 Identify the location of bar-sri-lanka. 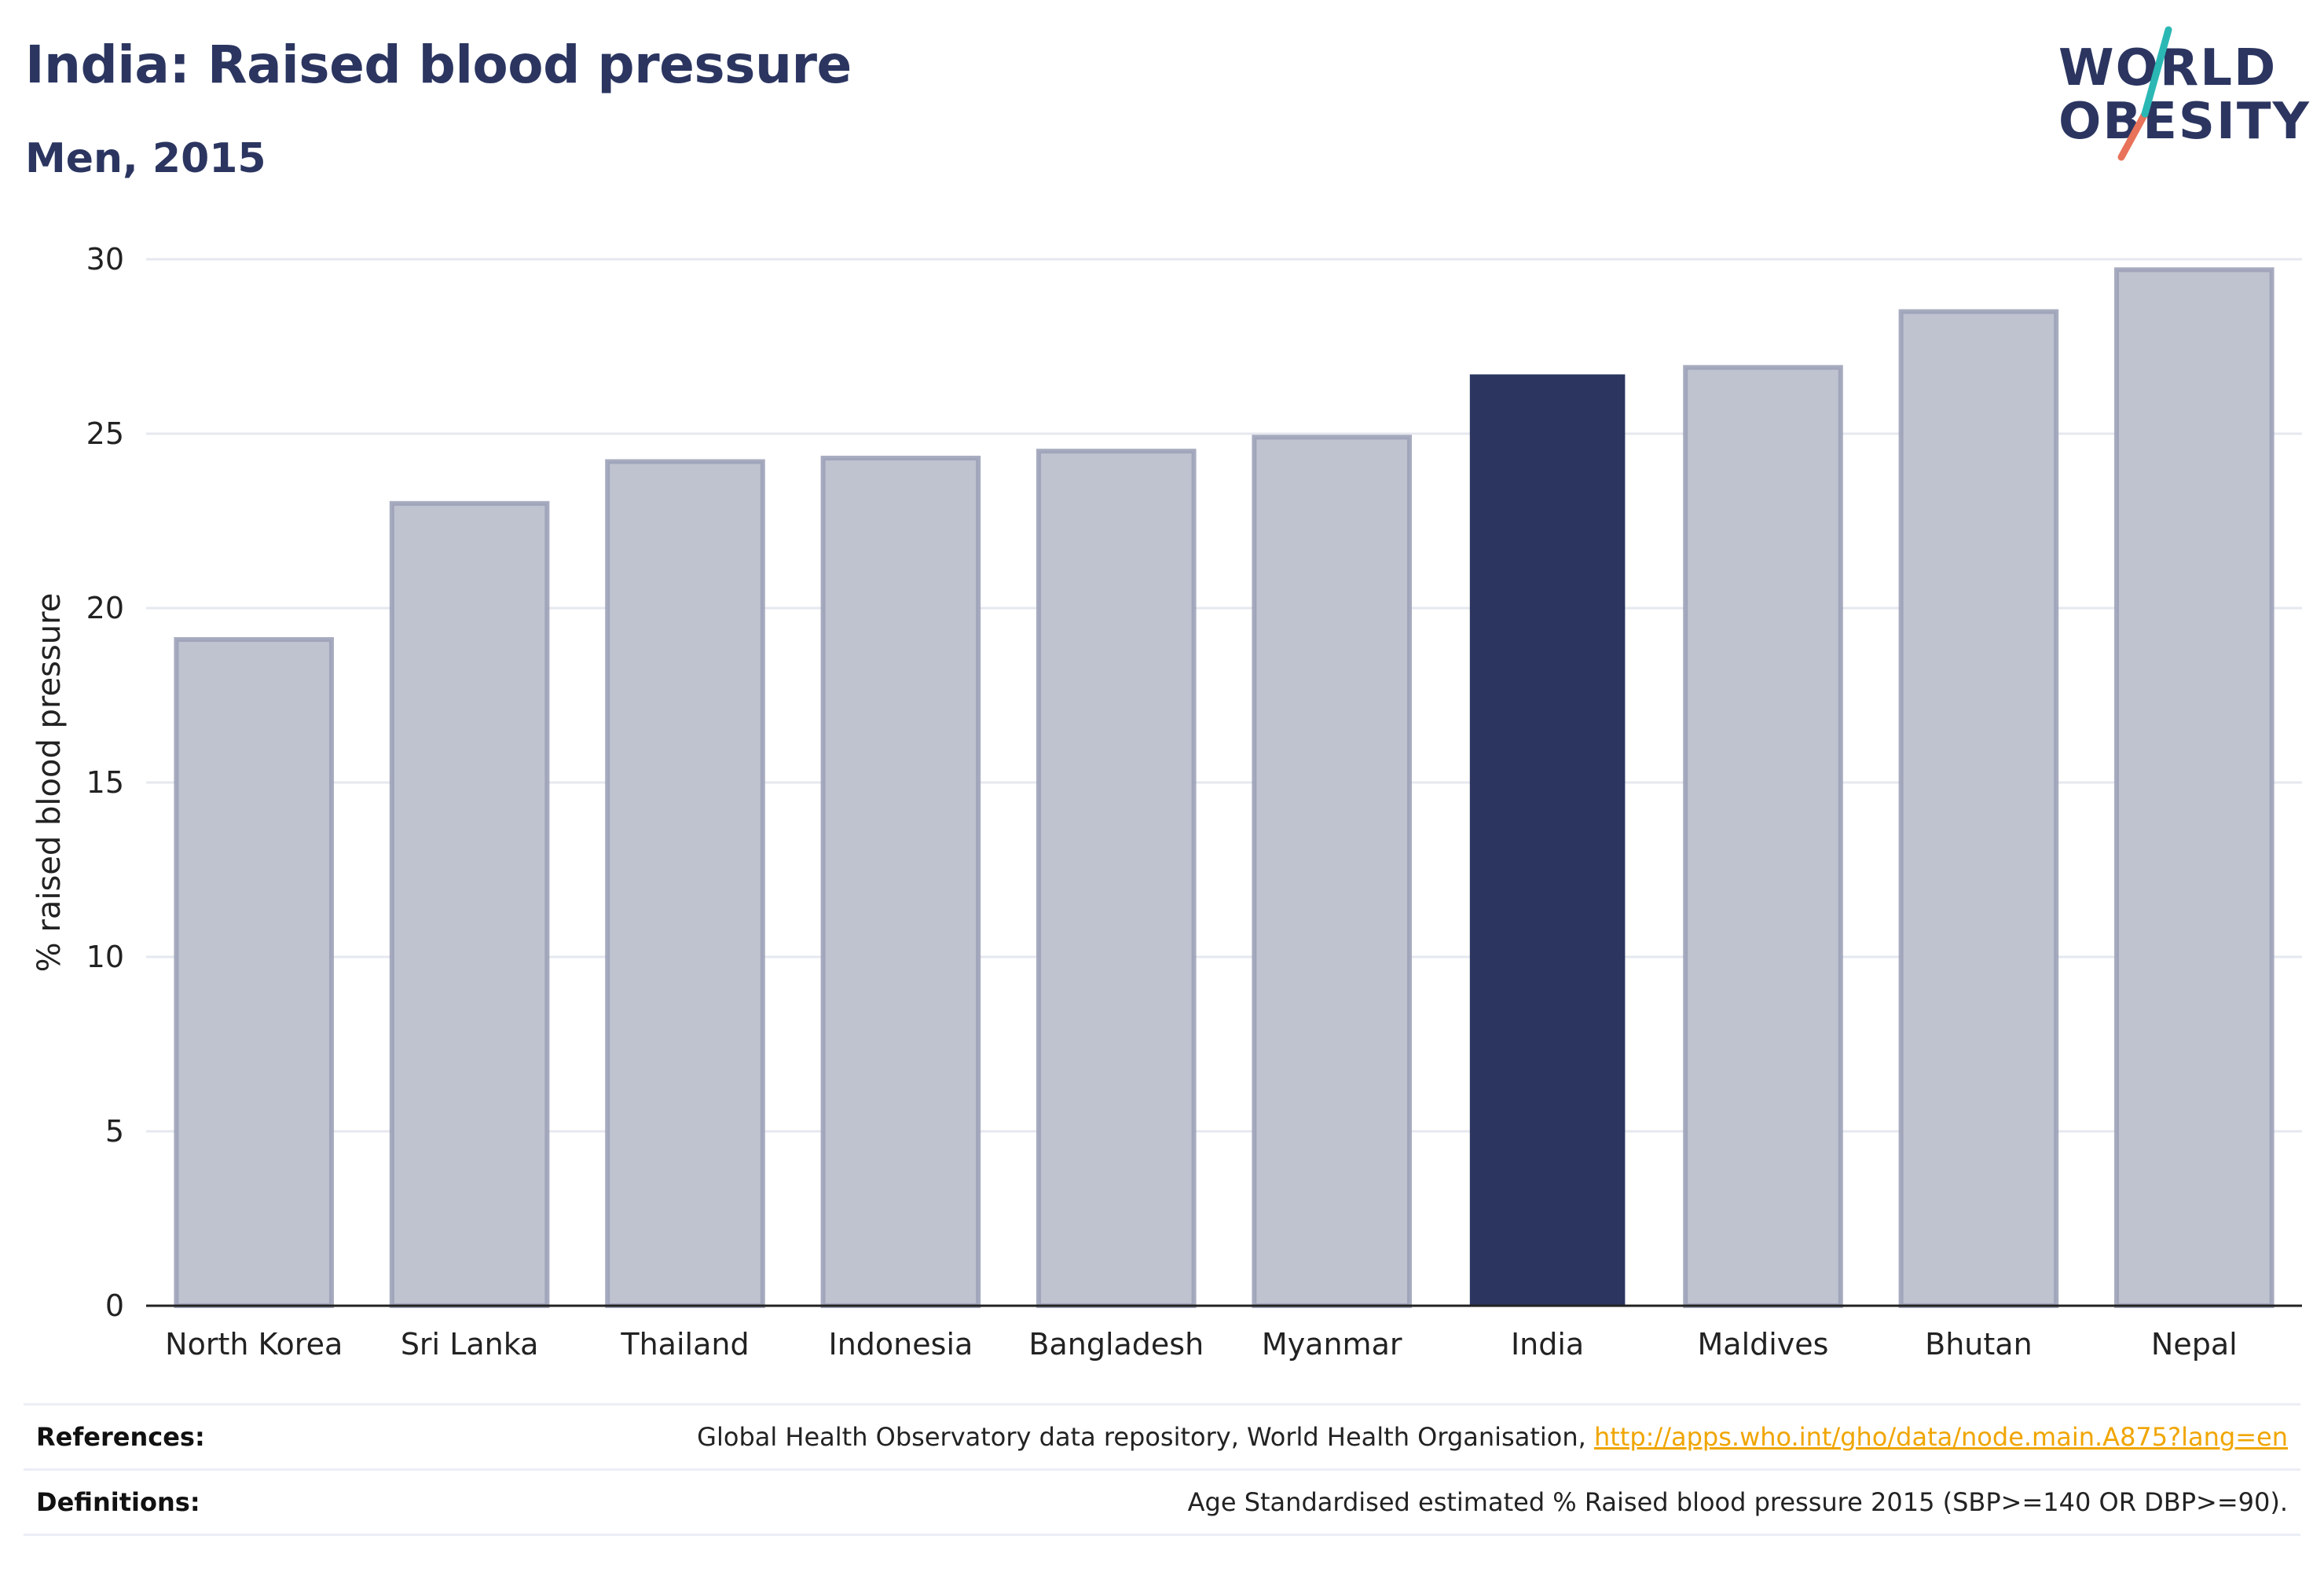
(469, 904).